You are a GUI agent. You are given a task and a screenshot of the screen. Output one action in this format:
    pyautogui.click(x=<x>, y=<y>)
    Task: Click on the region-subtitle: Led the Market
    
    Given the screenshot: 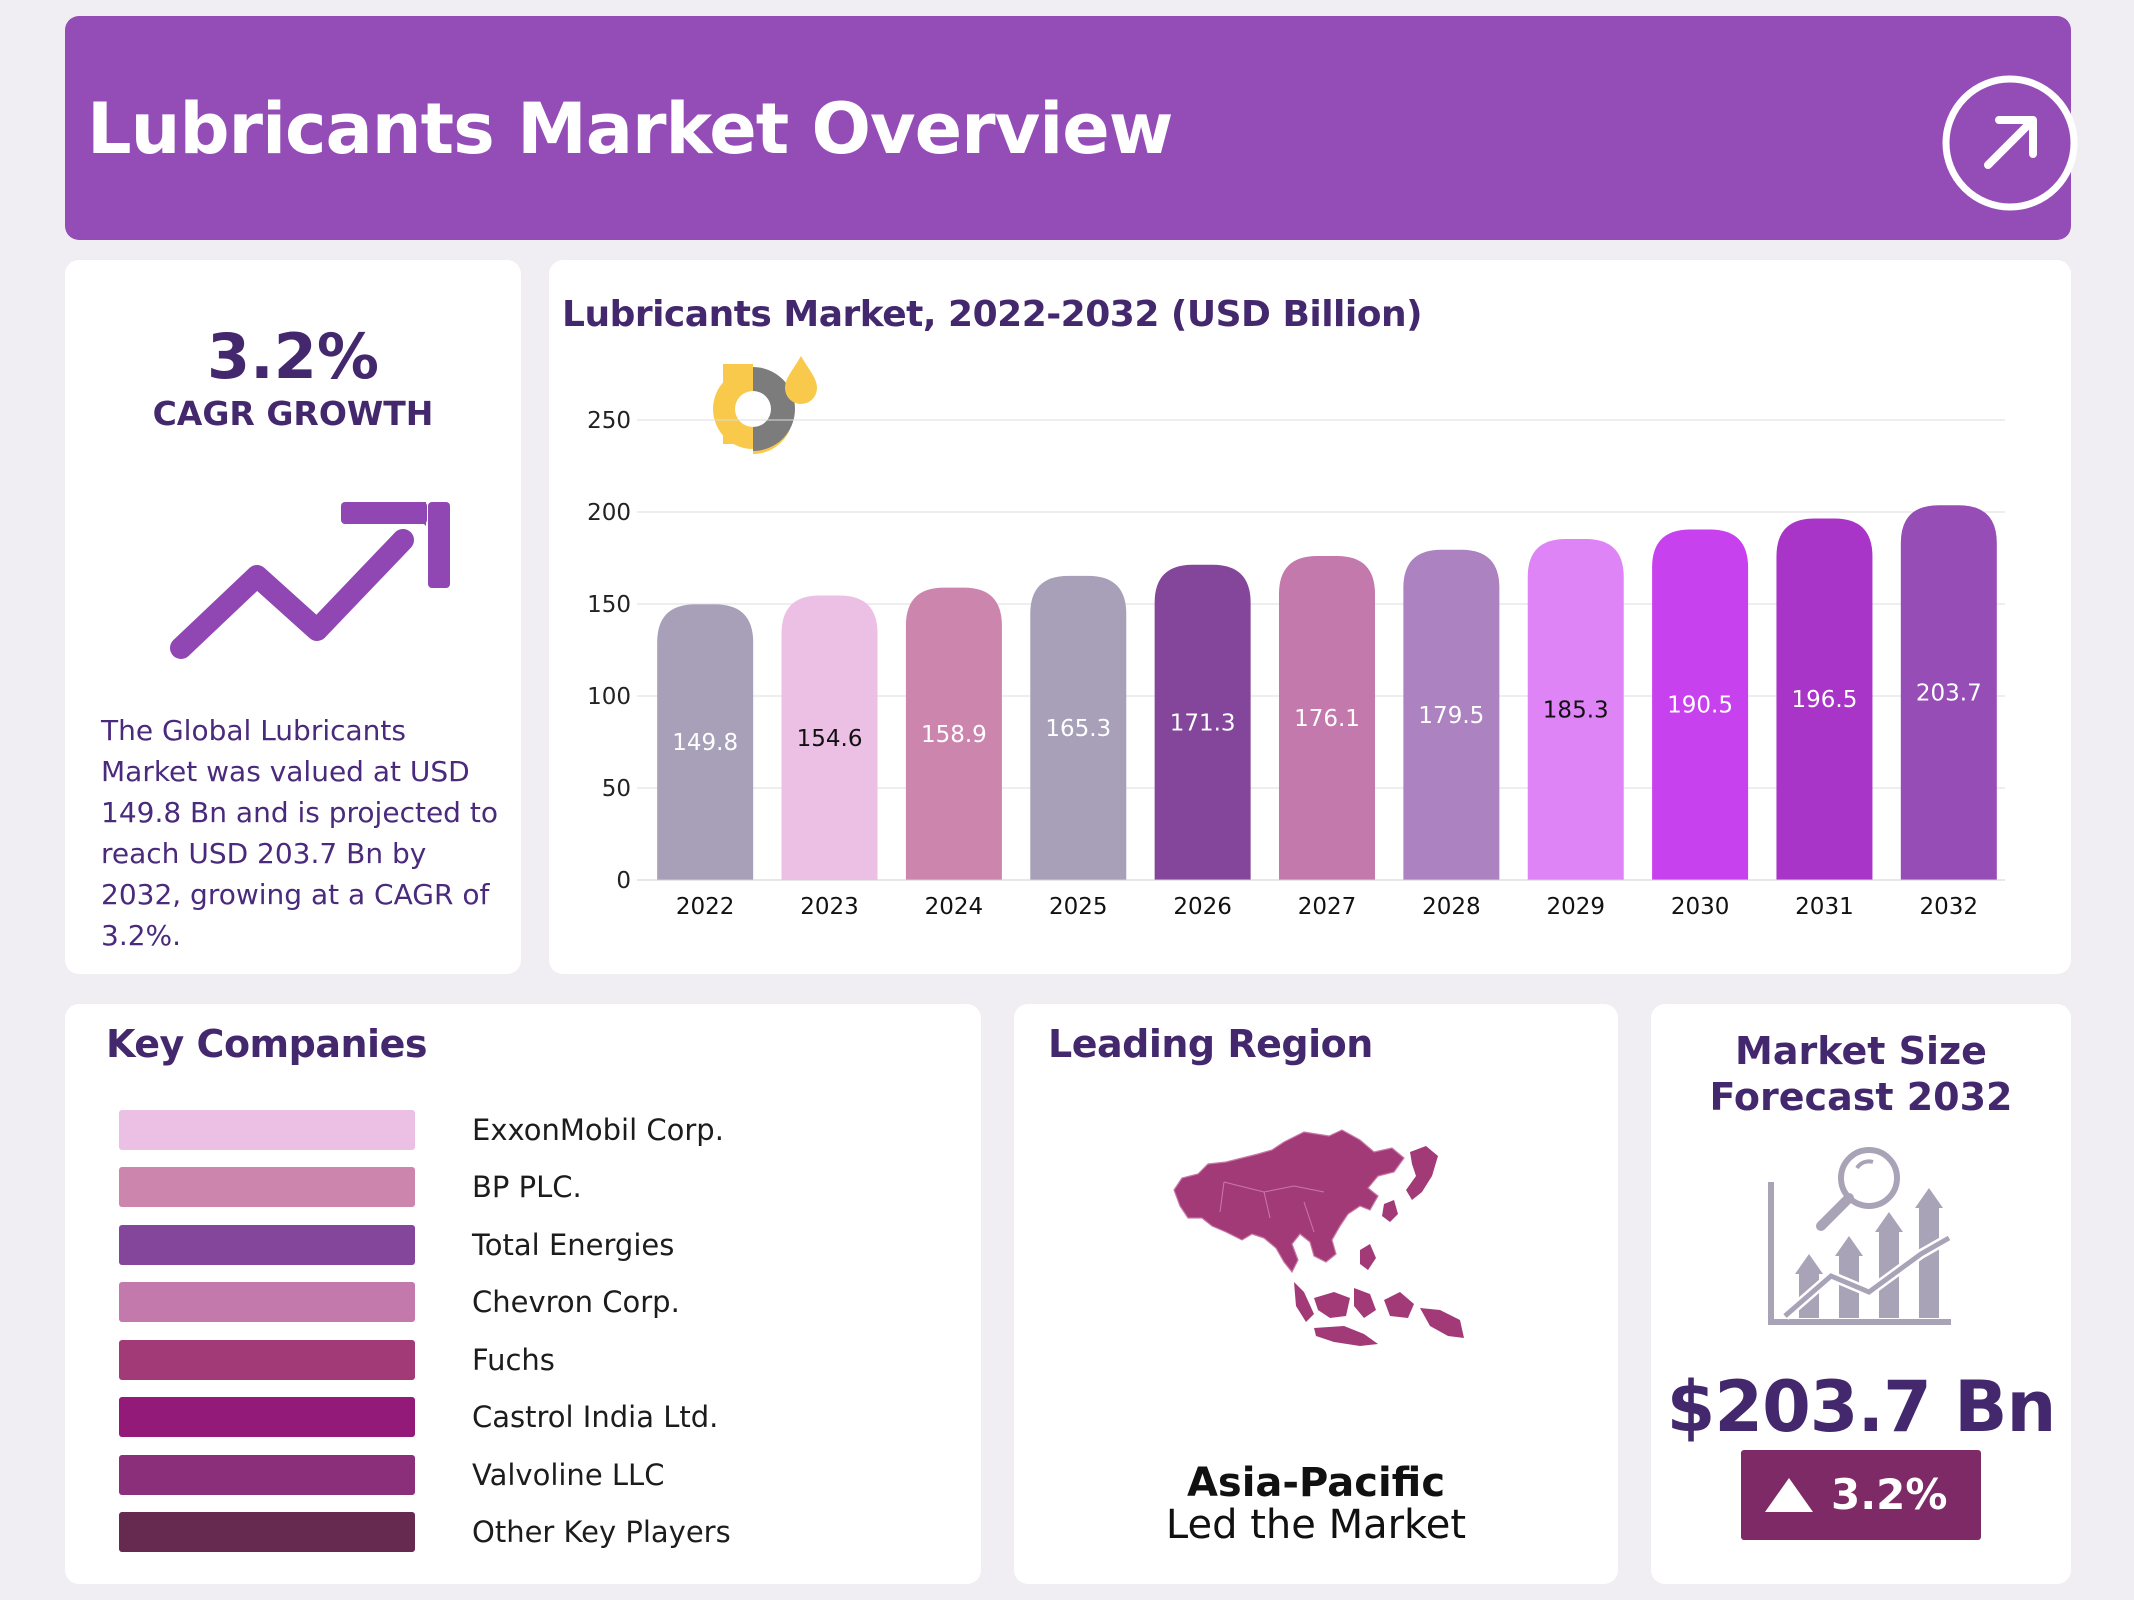 What is the action you would take?
    pyautogui.click(x=1316, y=1525)
    